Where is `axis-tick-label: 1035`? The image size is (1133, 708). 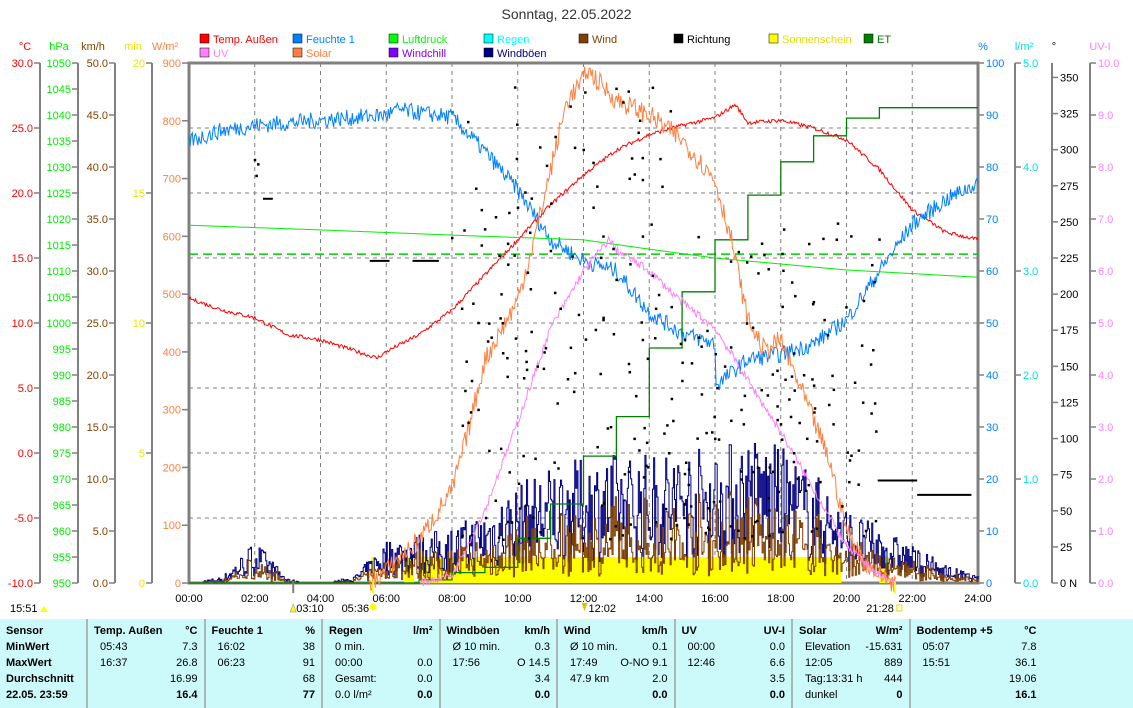
axis-tick-label: 1035 is located at coordinates (59, 142).